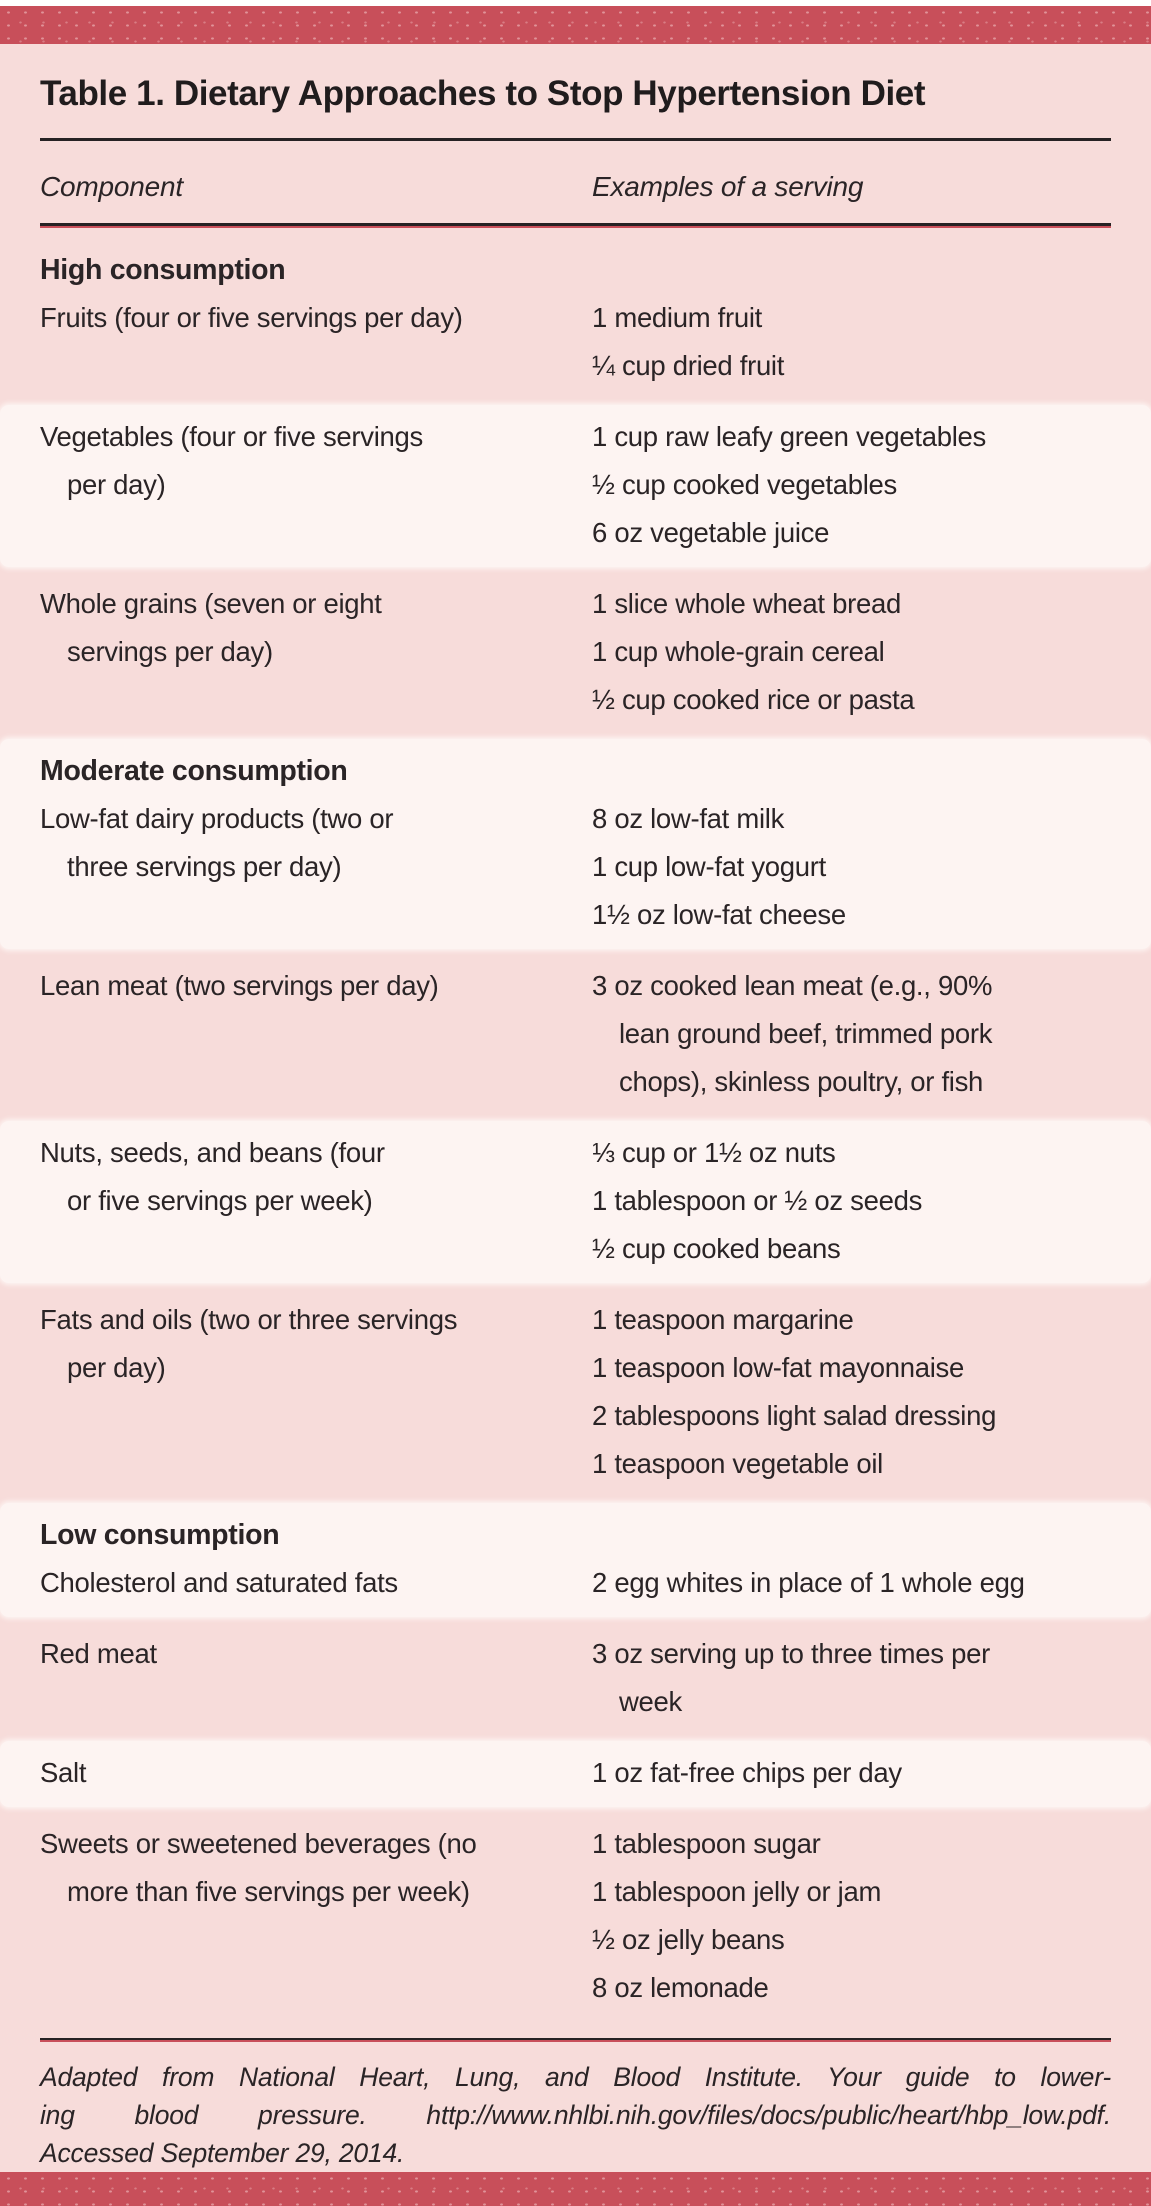 This screenshot has height=2206, width=1151. I want to click on top-accent-bar, so click(575, 25).